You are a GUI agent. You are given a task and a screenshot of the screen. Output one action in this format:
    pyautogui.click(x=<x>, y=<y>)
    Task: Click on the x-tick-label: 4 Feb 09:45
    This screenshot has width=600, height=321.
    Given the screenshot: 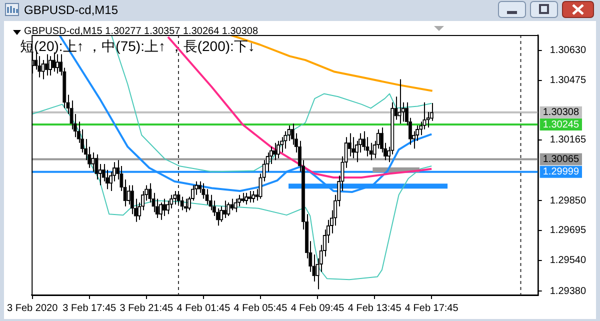 What is the action you would take?
    pyautogui.click(x=317, y=308)
    